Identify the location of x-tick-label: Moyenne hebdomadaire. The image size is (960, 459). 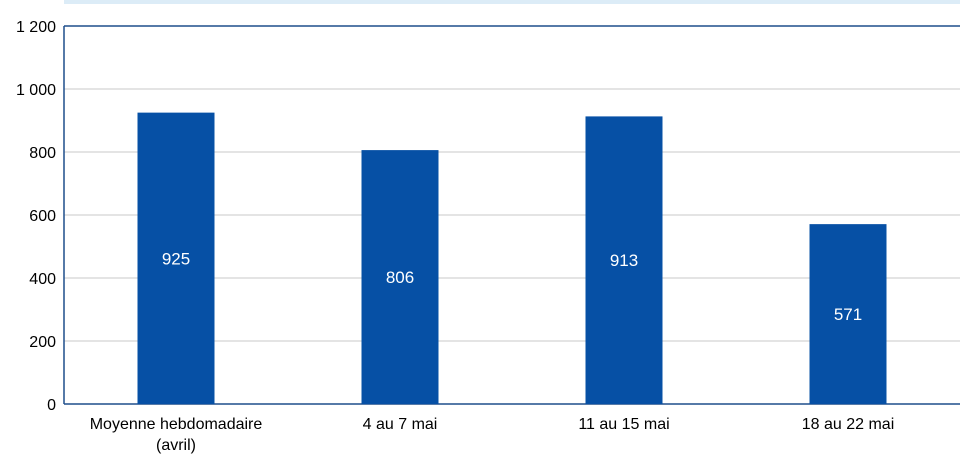
(176, 424).